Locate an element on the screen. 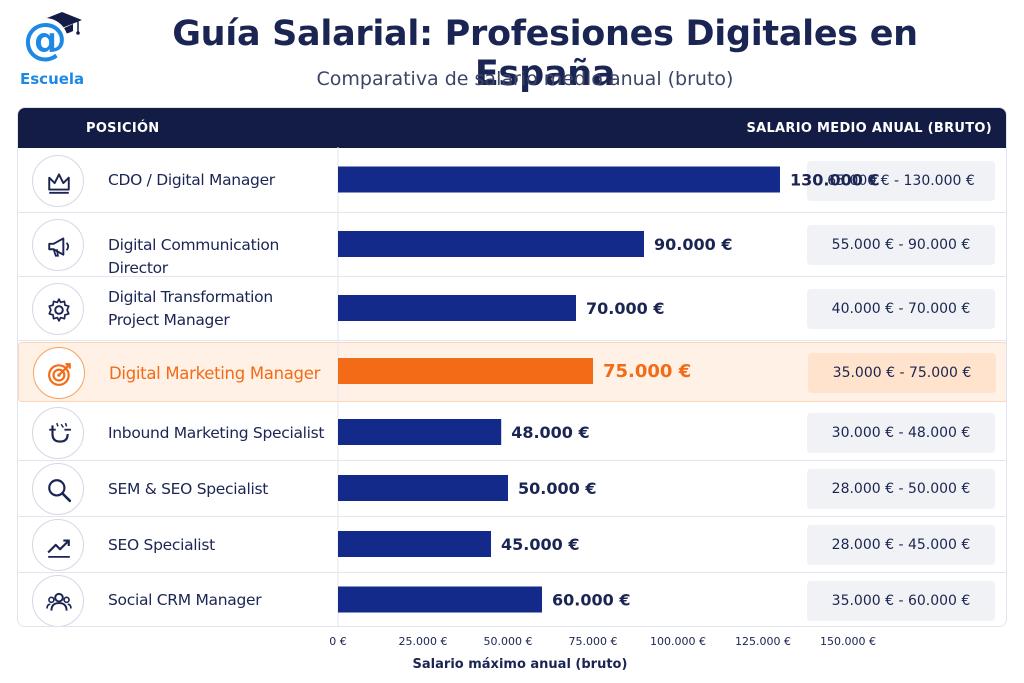 The image size is (1024, 683). brand-logo: @ Escuela is located at coordinates (54, 50).